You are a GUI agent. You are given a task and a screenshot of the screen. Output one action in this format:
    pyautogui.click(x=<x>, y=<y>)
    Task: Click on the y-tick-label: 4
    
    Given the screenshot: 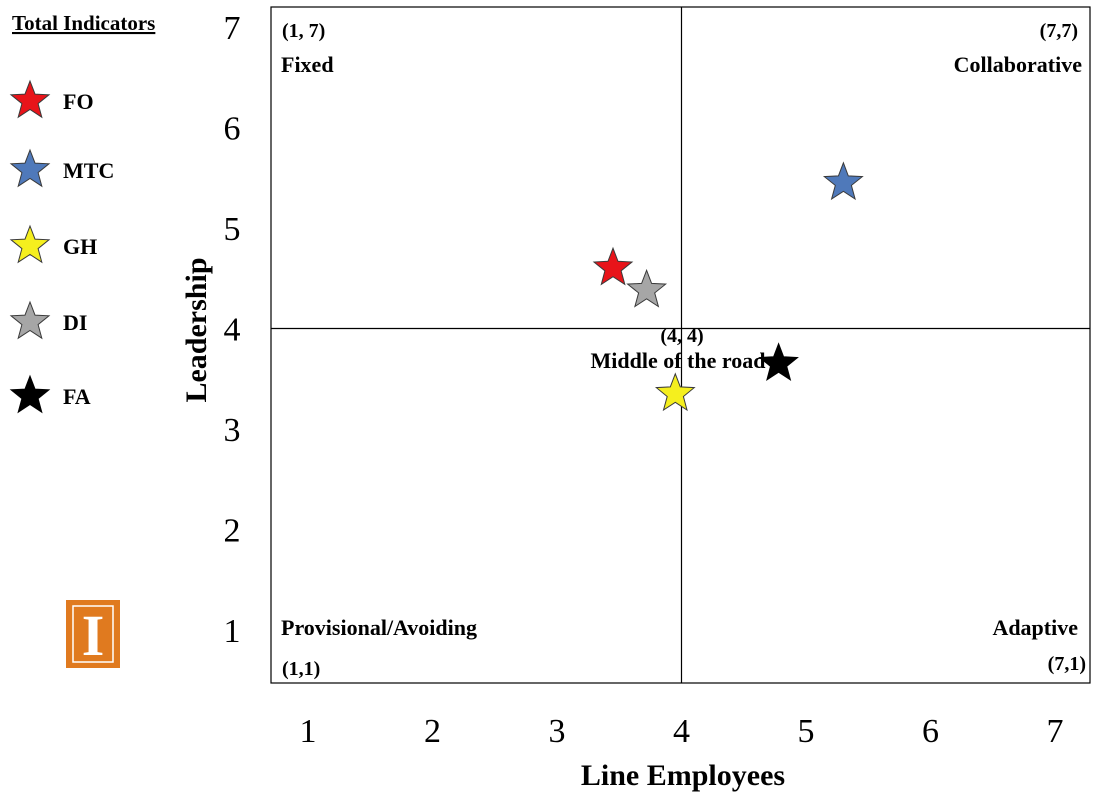 What is the action you would take?
    pyautogui.click(x=232, y=330)
    